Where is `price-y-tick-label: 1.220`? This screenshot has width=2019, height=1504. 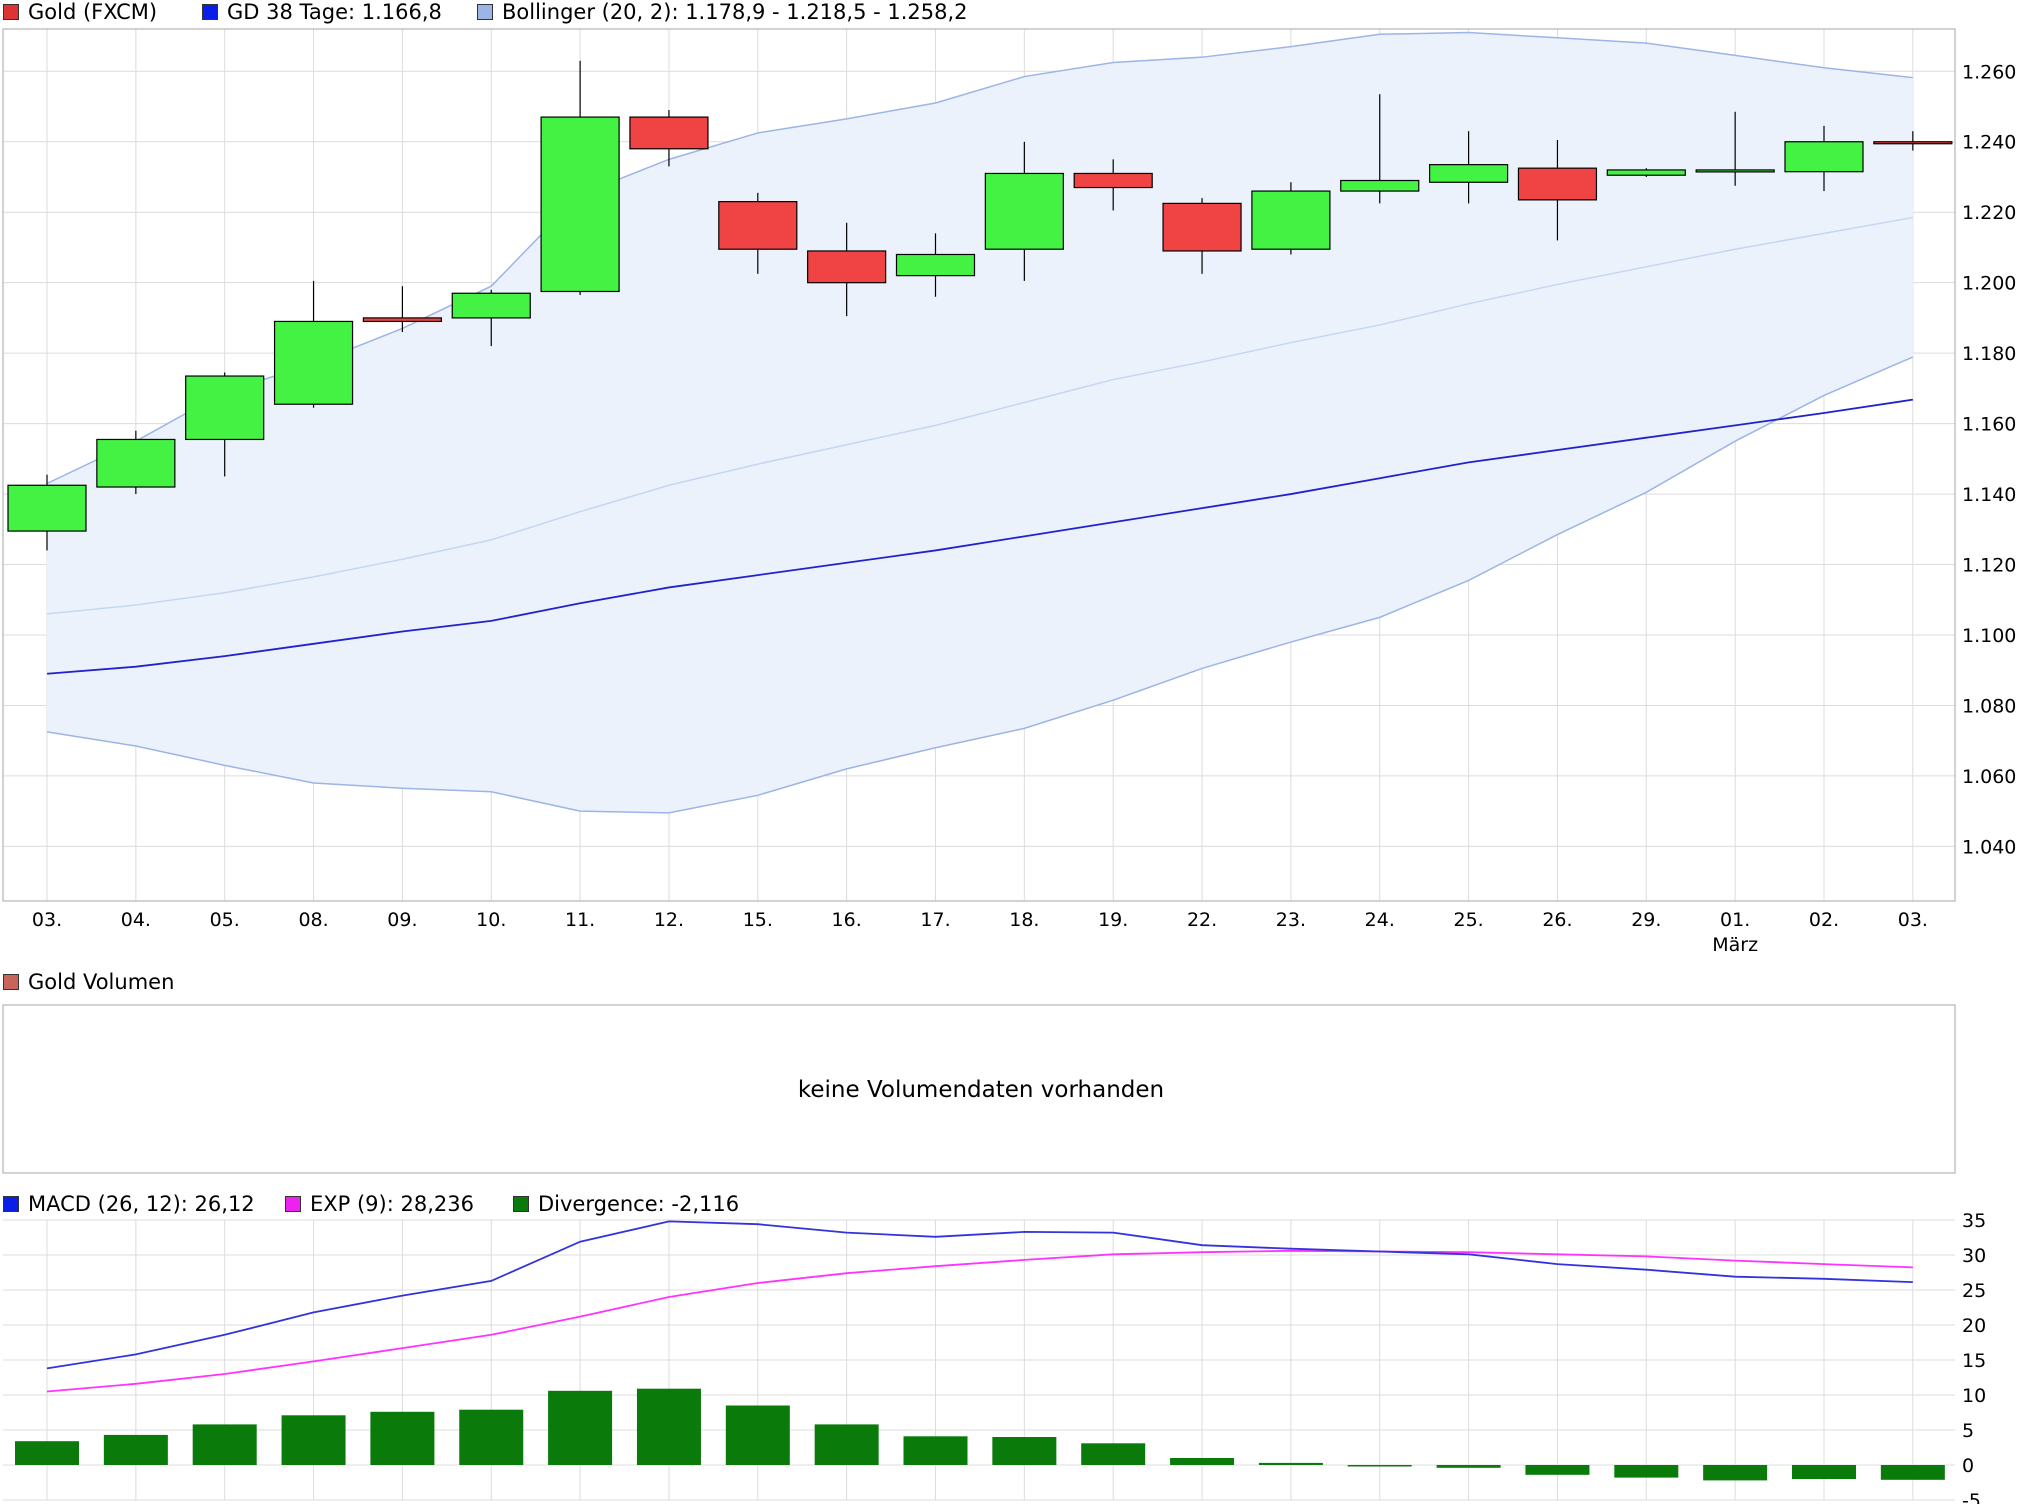 price-y-tick-label: 1.220 is located at coordinates (1989, 213).